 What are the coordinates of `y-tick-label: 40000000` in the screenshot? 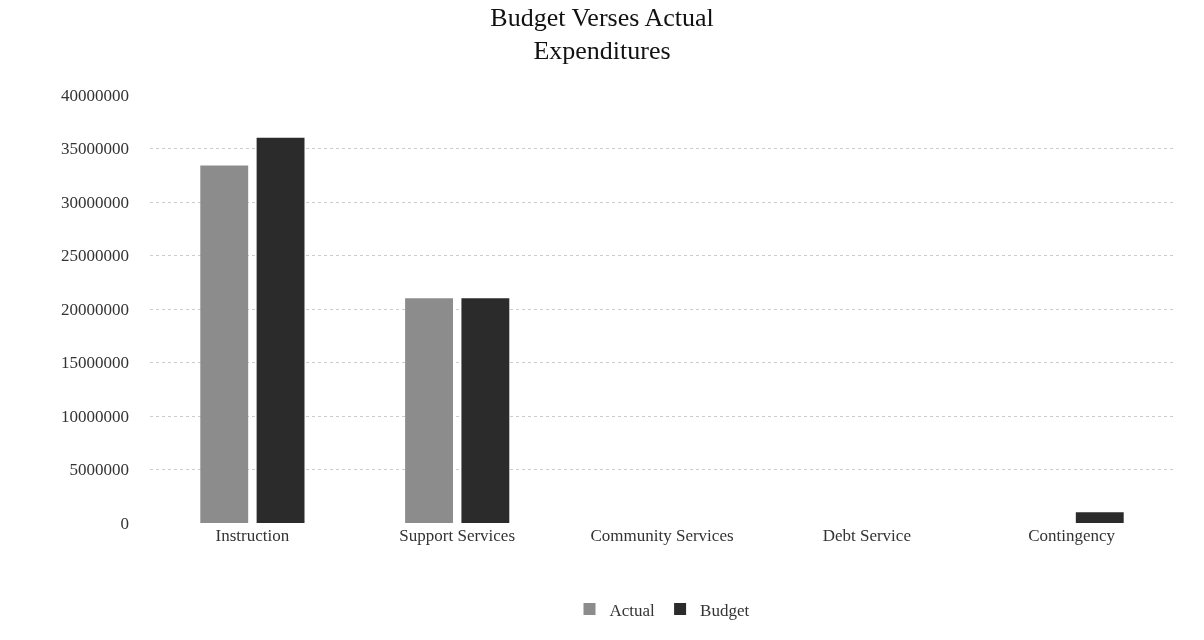 It's located at (95, 95).